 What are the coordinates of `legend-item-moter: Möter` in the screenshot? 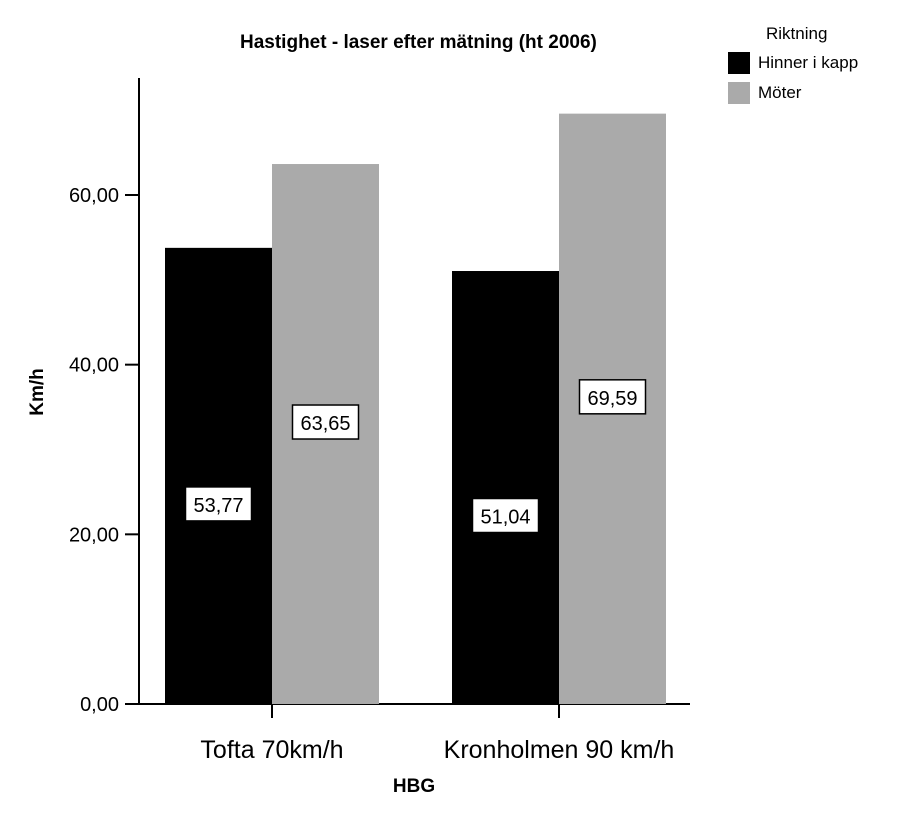 It's located at (793, 93).